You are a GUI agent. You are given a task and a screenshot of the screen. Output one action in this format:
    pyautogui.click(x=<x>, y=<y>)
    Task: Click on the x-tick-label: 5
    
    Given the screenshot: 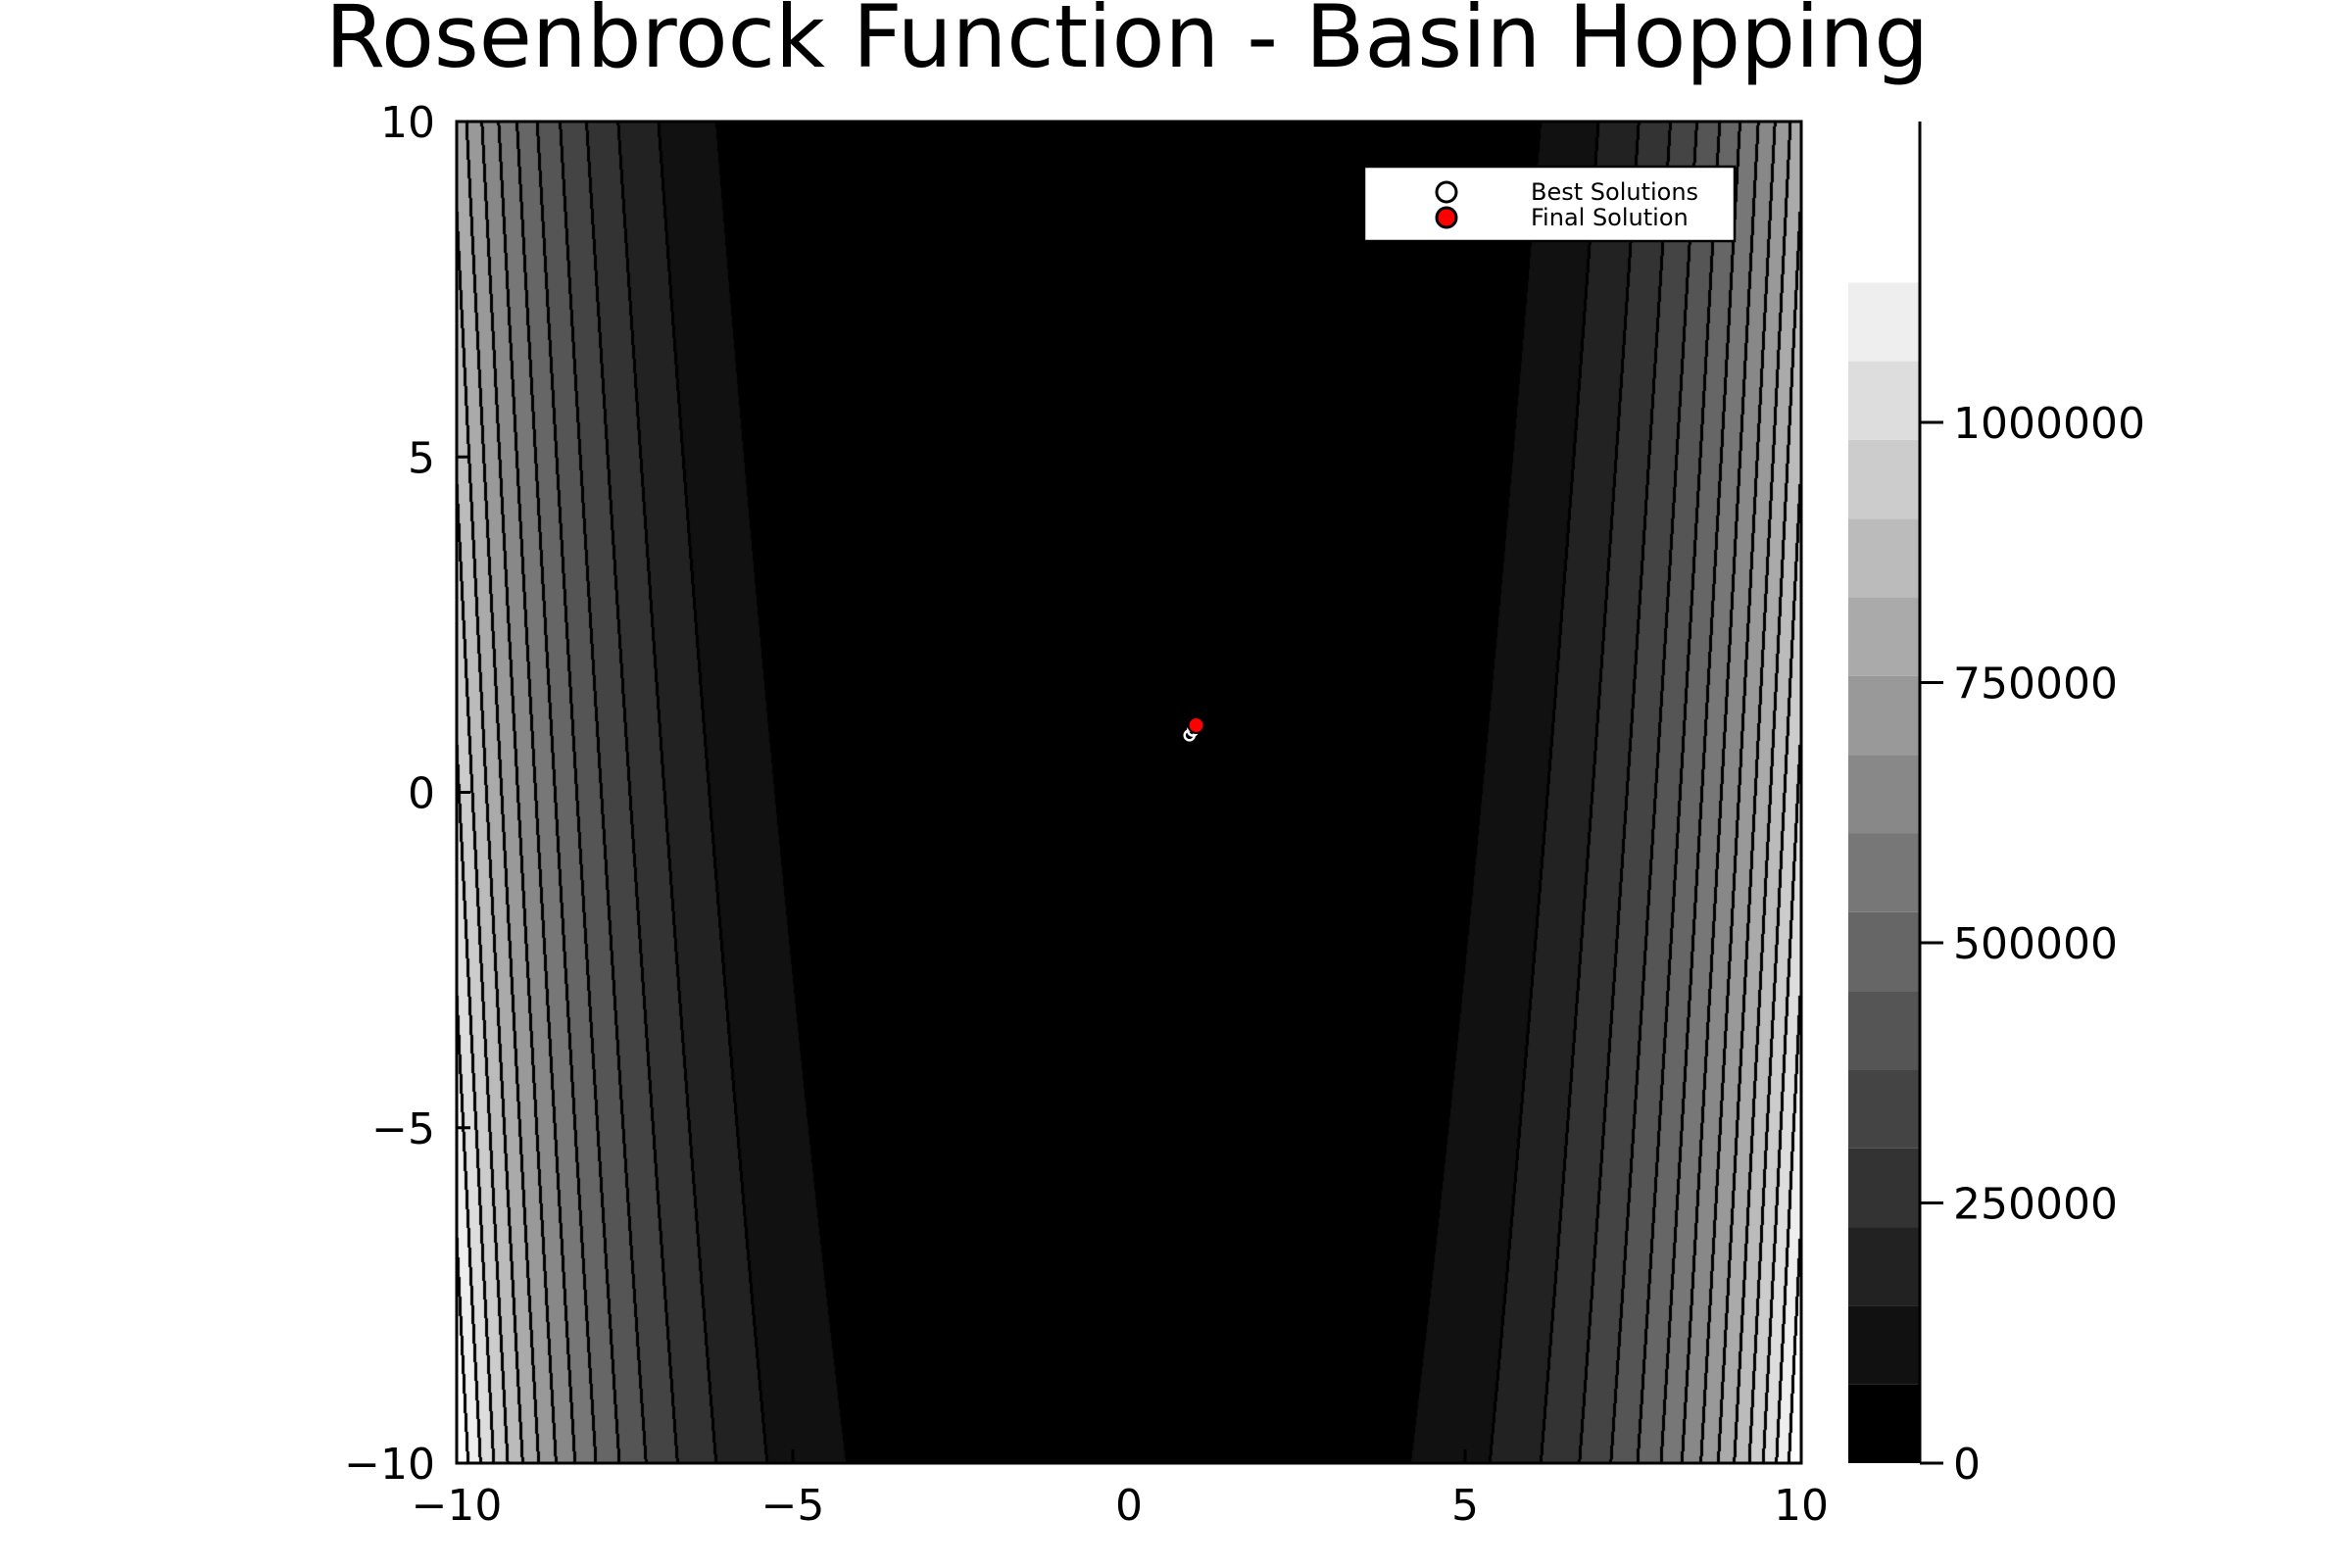 What is the action you would take?
    pyautogui.click(x=1465, y=1506)
    